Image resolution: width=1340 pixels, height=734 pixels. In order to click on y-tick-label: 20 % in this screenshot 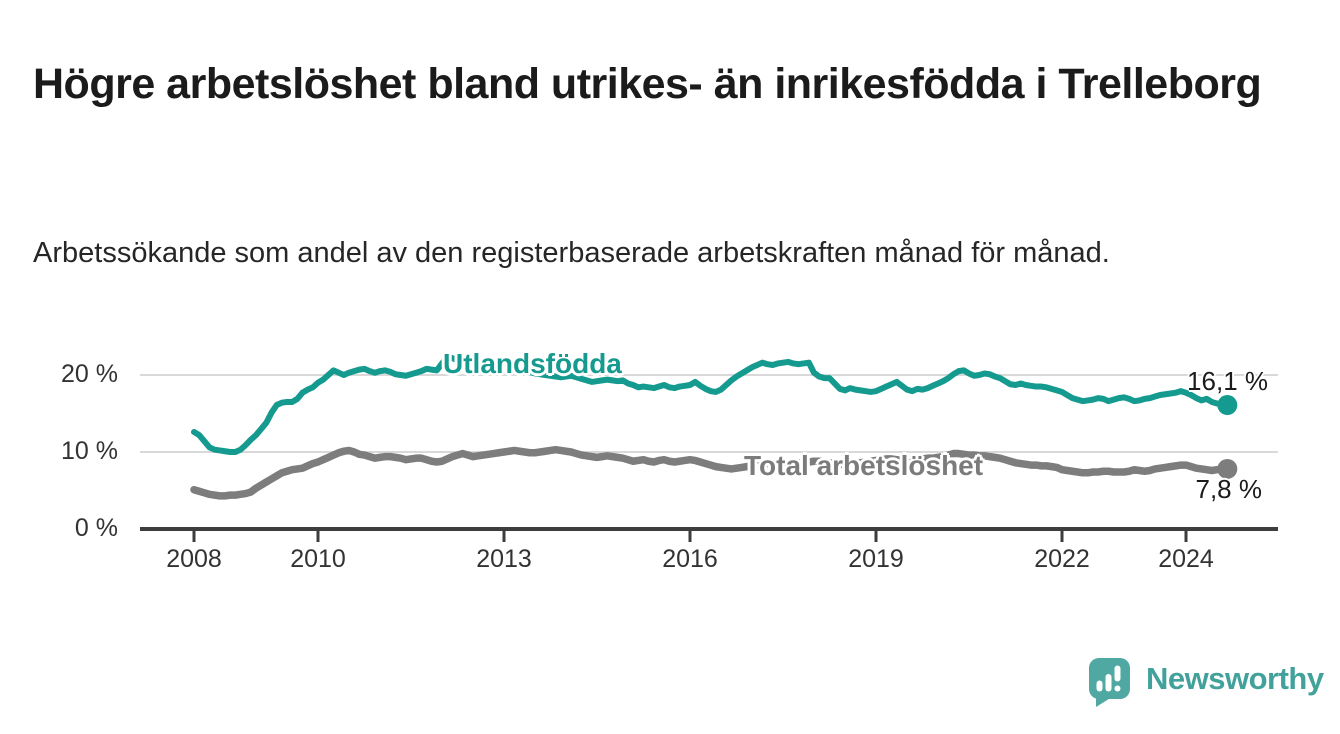, I will do `click(89, 374)`.